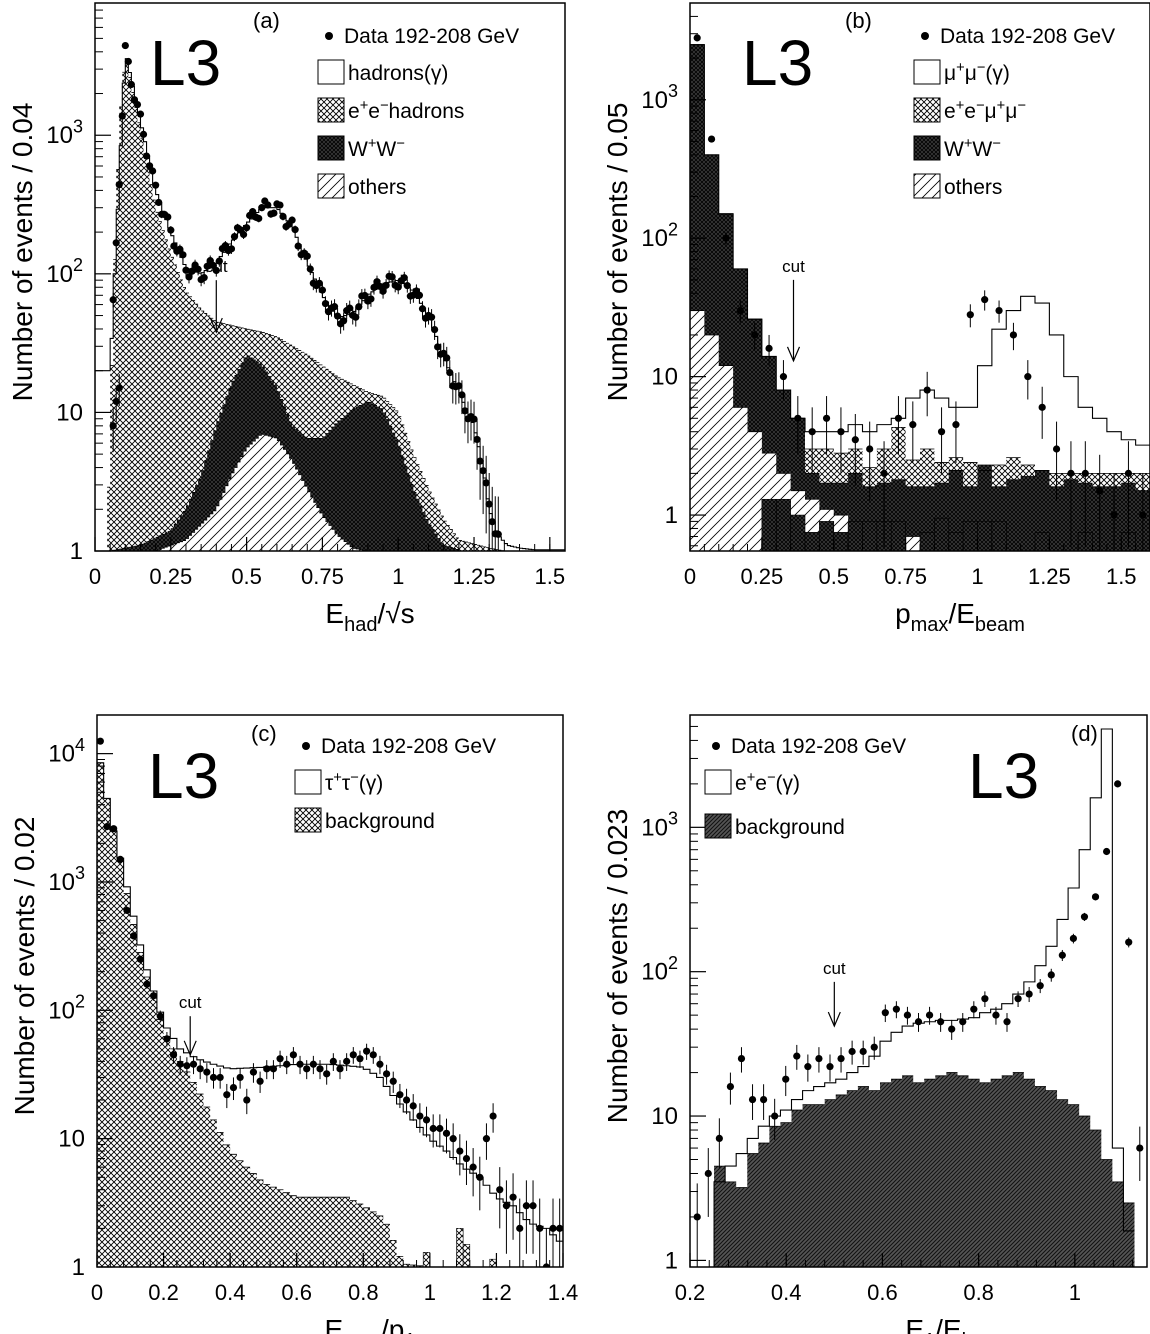 The image size is (1150, 1334). Describe the element at coordinates (406, 110) in the screenshot. I see `legend-entry-label: e+e−hadrons` at that location.